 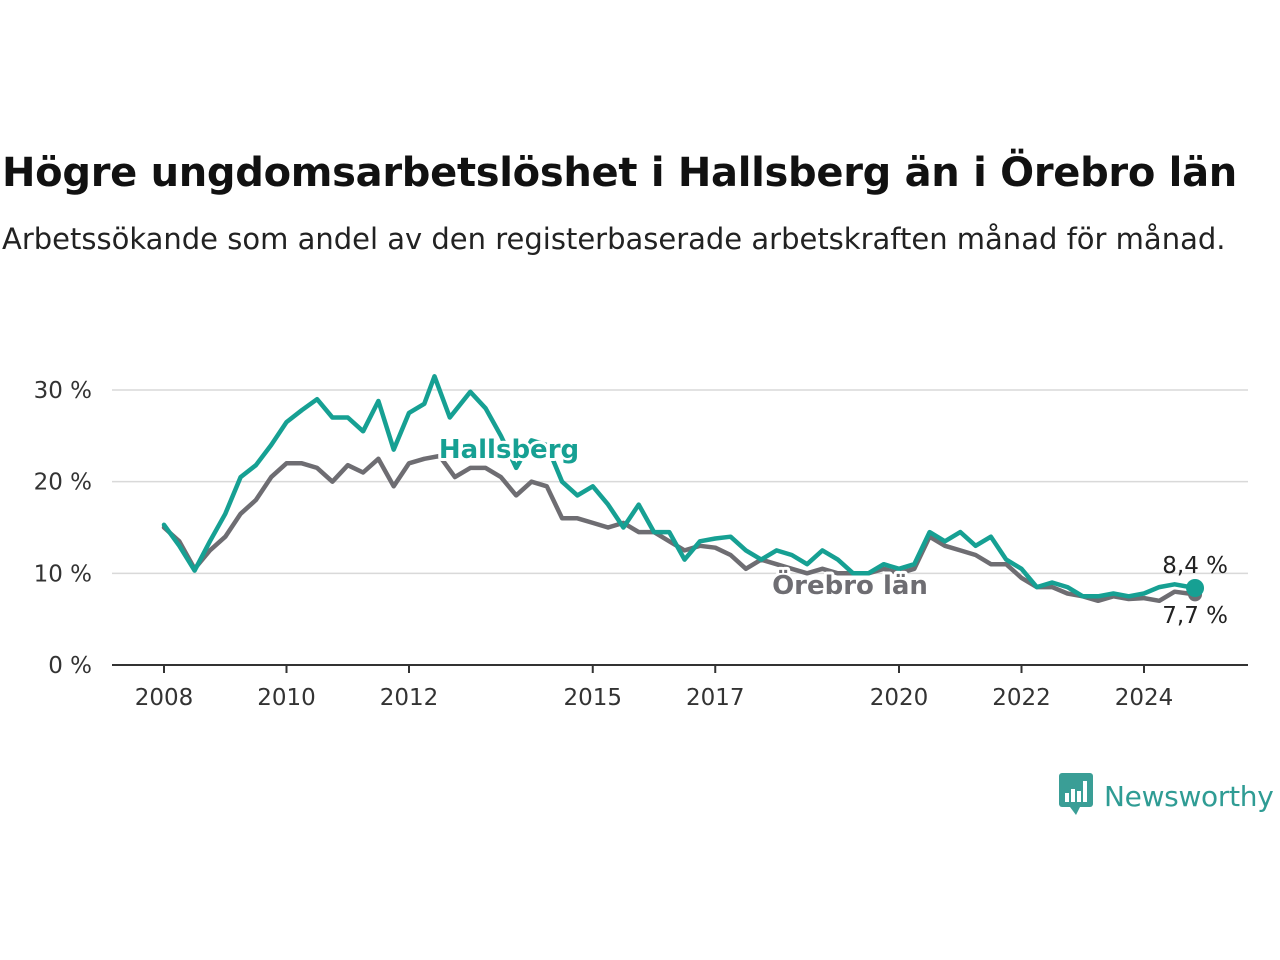 What do you see at coordinates (509, 450) in the screenshot?
I see `series-label-hallsberg: Hallsberg` at bounding box center [509, 450].